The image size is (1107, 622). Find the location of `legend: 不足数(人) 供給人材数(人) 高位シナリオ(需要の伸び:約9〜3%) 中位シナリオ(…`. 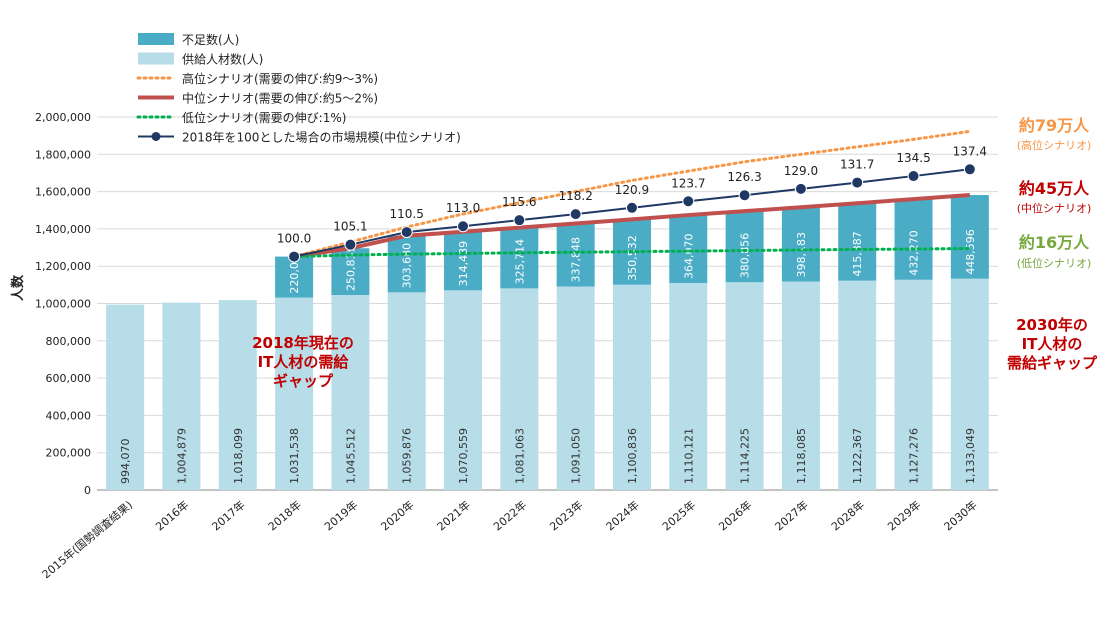

legend: 不足数(人) 供給人材数(人) 高位シナリオ(需要の伸び:約9〜3%) 中位シナリオ(… is located at coordinates (298, 88).